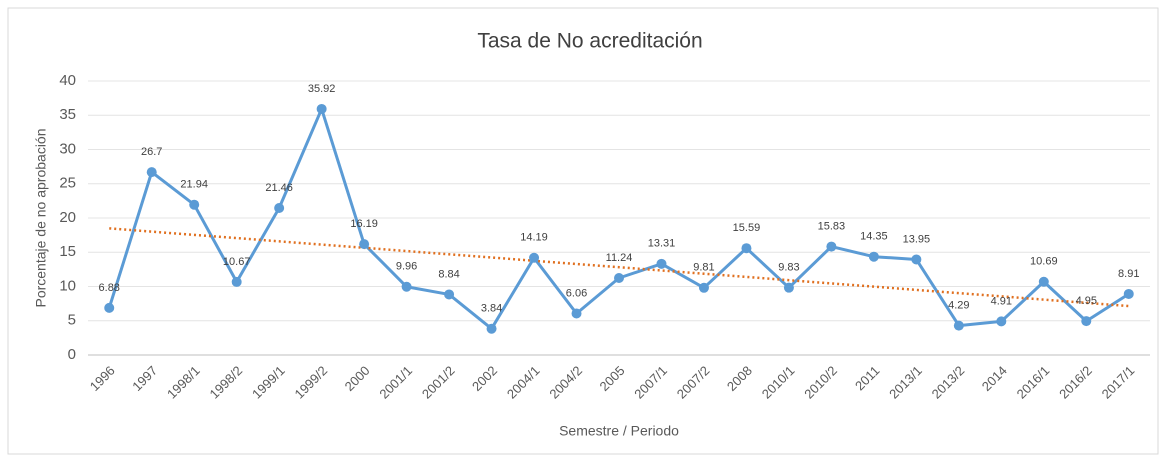 The image size is (1162, 460). I want to click on data-label: 9.83, so click(788, 268).